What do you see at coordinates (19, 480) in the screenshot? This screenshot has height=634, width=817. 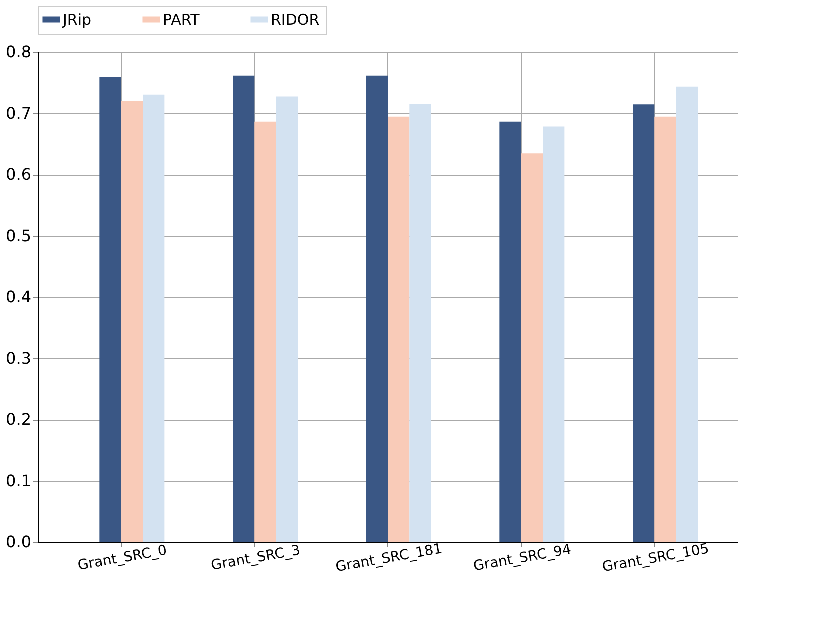 I see `y-tick-label: 0.1` at bounding box center [19, 480].